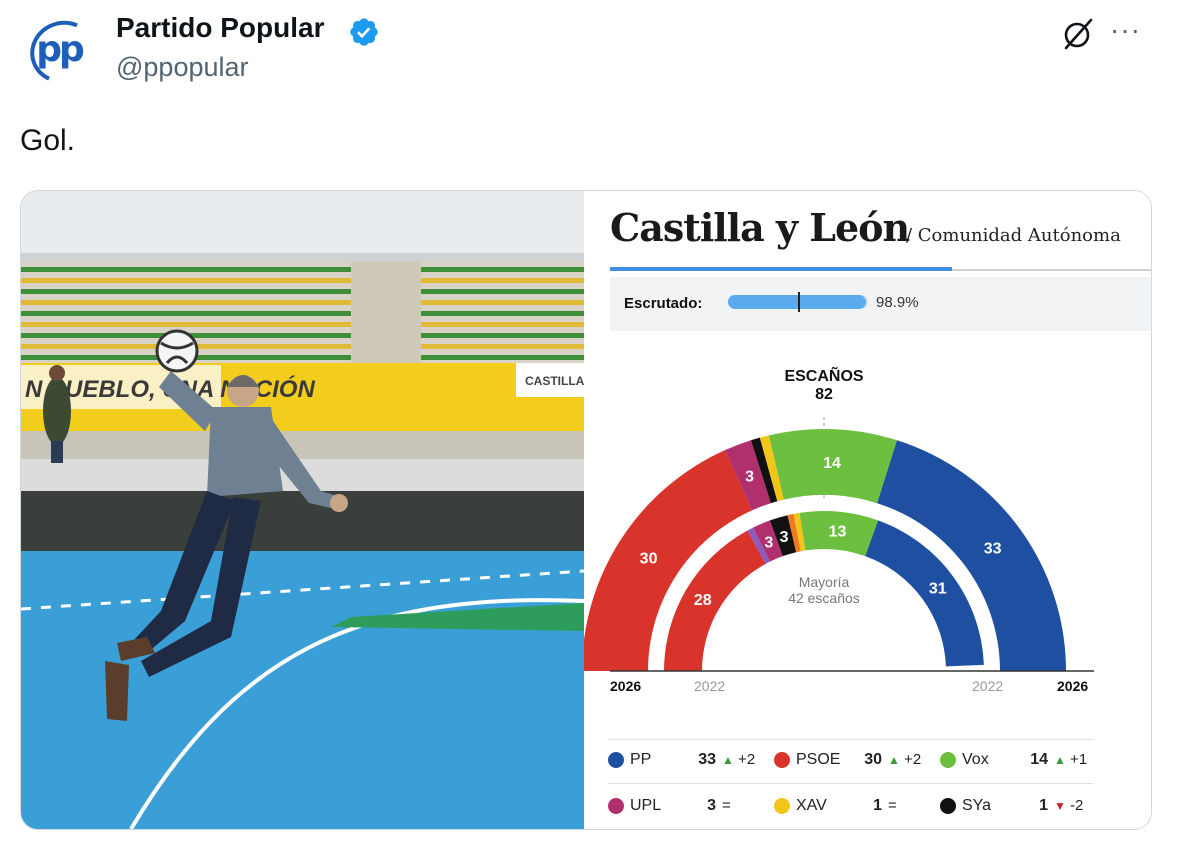  Describe the element at coordinates (688, 807) in the screenshot. I see `legend-item-upl: UPL 3 =` at that location.